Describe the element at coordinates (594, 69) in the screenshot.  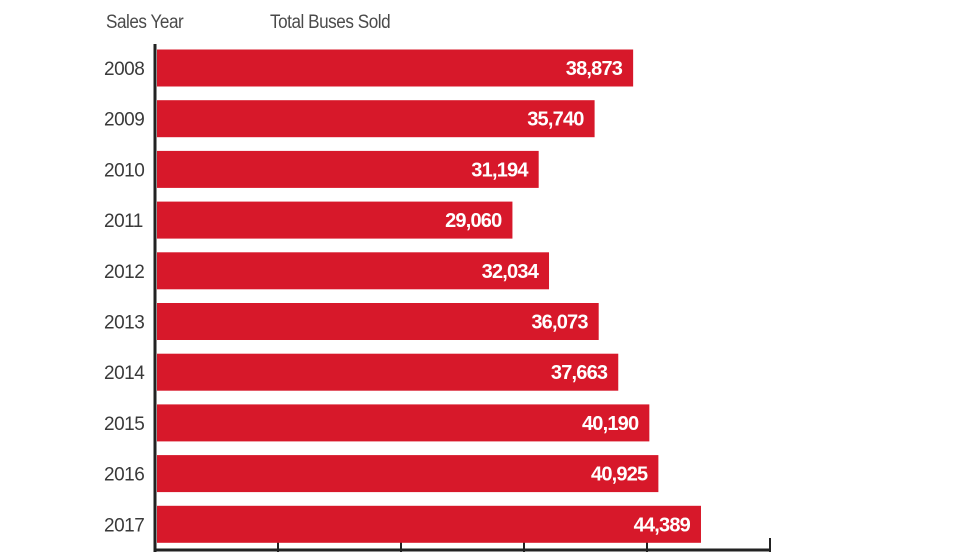
I see `value-label: 38,873` at that location.